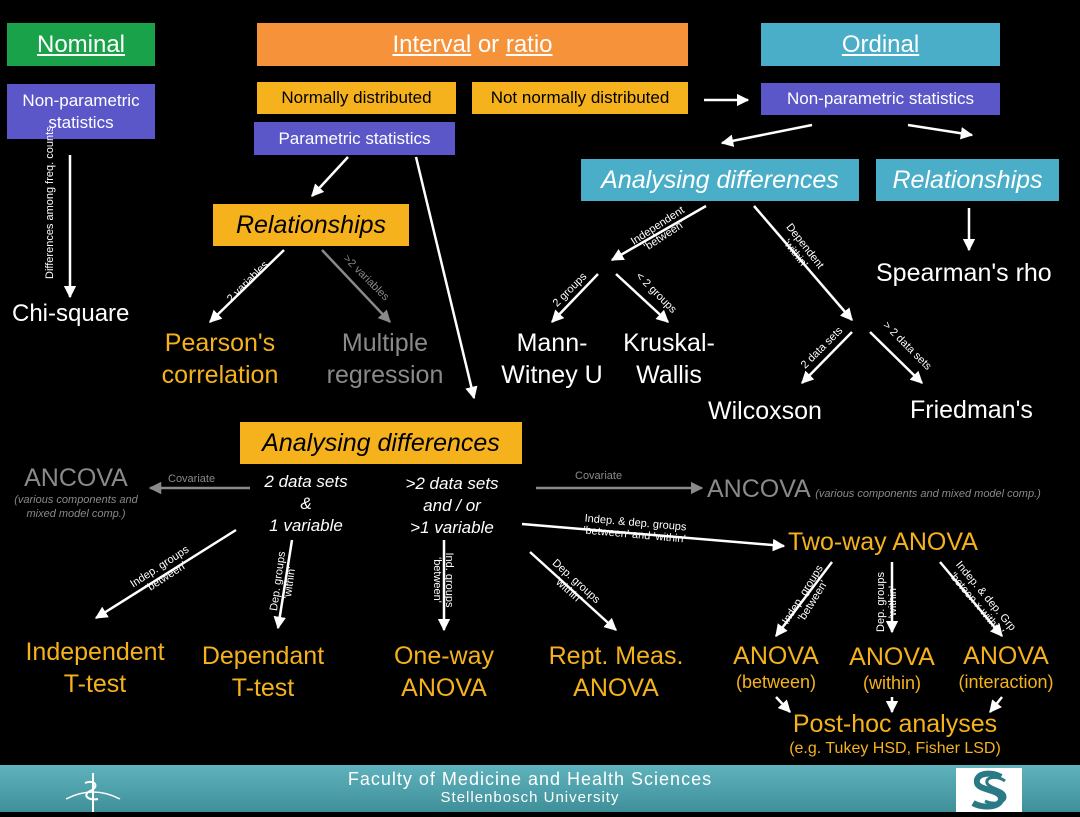 The height and width of the screenshot is (817, 1080). I want to click on dependant-t-test-label: Dependant T-test, so click(263, 672).